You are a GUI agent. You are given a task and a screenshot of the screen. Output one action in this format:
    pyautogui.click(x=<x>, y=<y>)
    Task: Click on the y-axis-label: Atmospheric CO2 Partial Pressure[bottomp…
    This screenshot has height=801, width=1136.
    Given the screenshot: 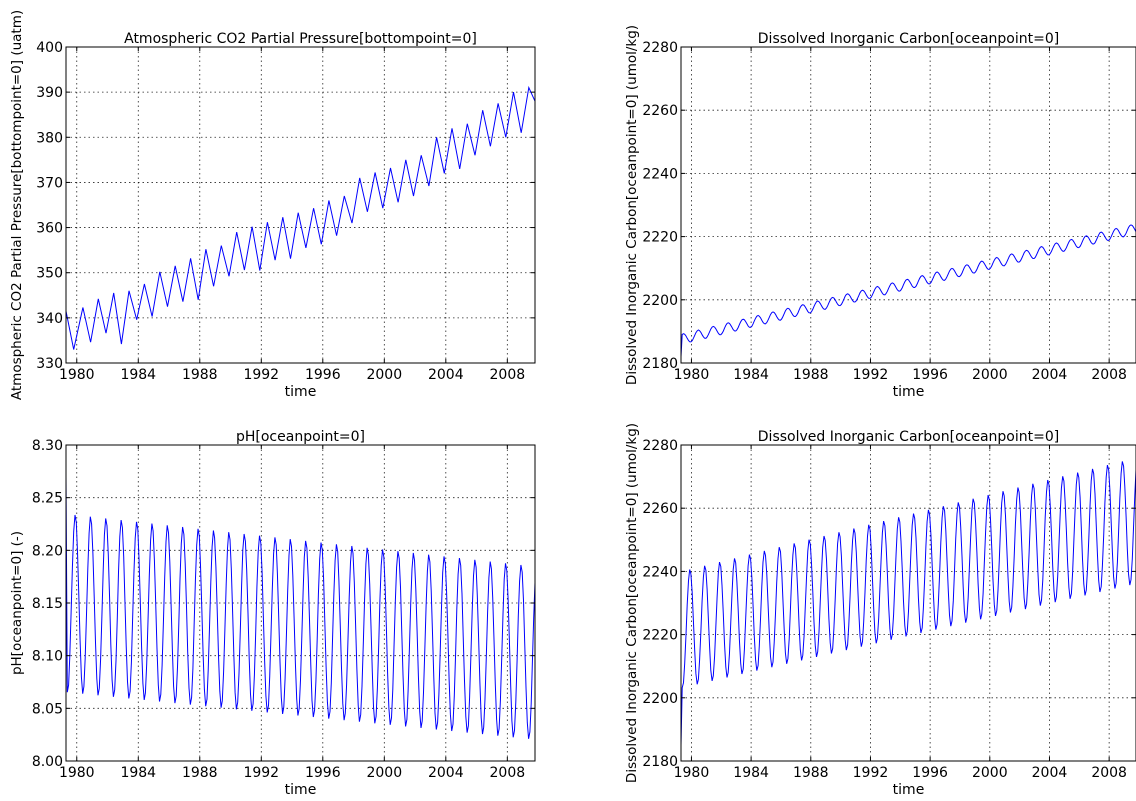 What is the action you would take?
    pyautogui.click(x=17, y=205)
    